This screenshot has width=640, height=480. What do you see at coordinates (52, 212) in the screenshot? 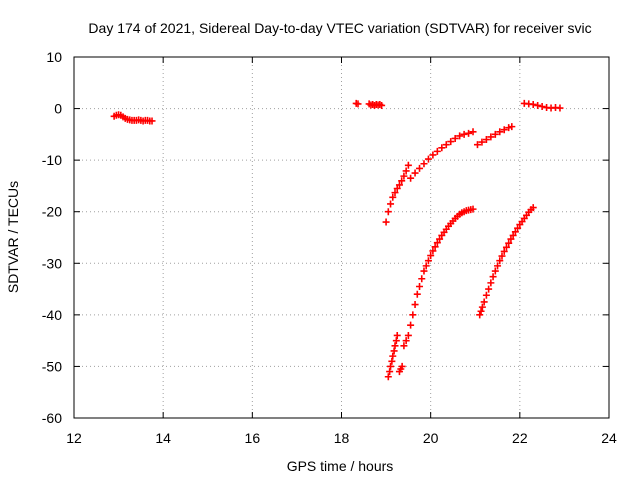
I see `y-tick-label: -20` at bounding box center [52, 212].